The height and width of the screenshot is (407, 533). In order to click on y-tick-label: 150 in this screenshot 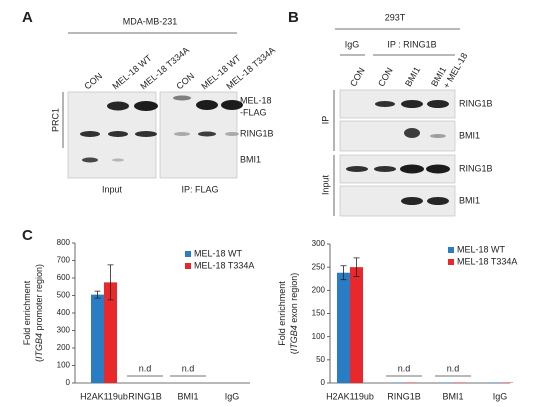, I will do `click(319, 313)`.